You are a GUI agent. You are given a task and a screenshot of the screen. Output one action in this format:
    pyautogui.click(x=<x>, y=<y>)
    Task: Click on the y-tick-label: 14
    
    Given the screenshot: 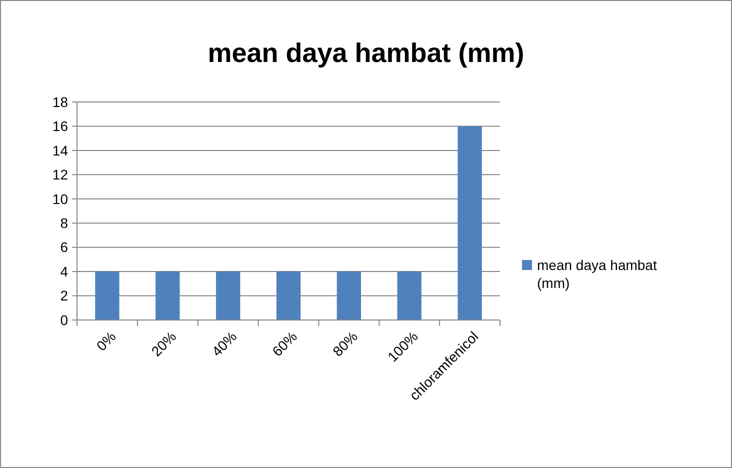 What is the action you would take?
    pyautogui.click(x=60, y=150)
    